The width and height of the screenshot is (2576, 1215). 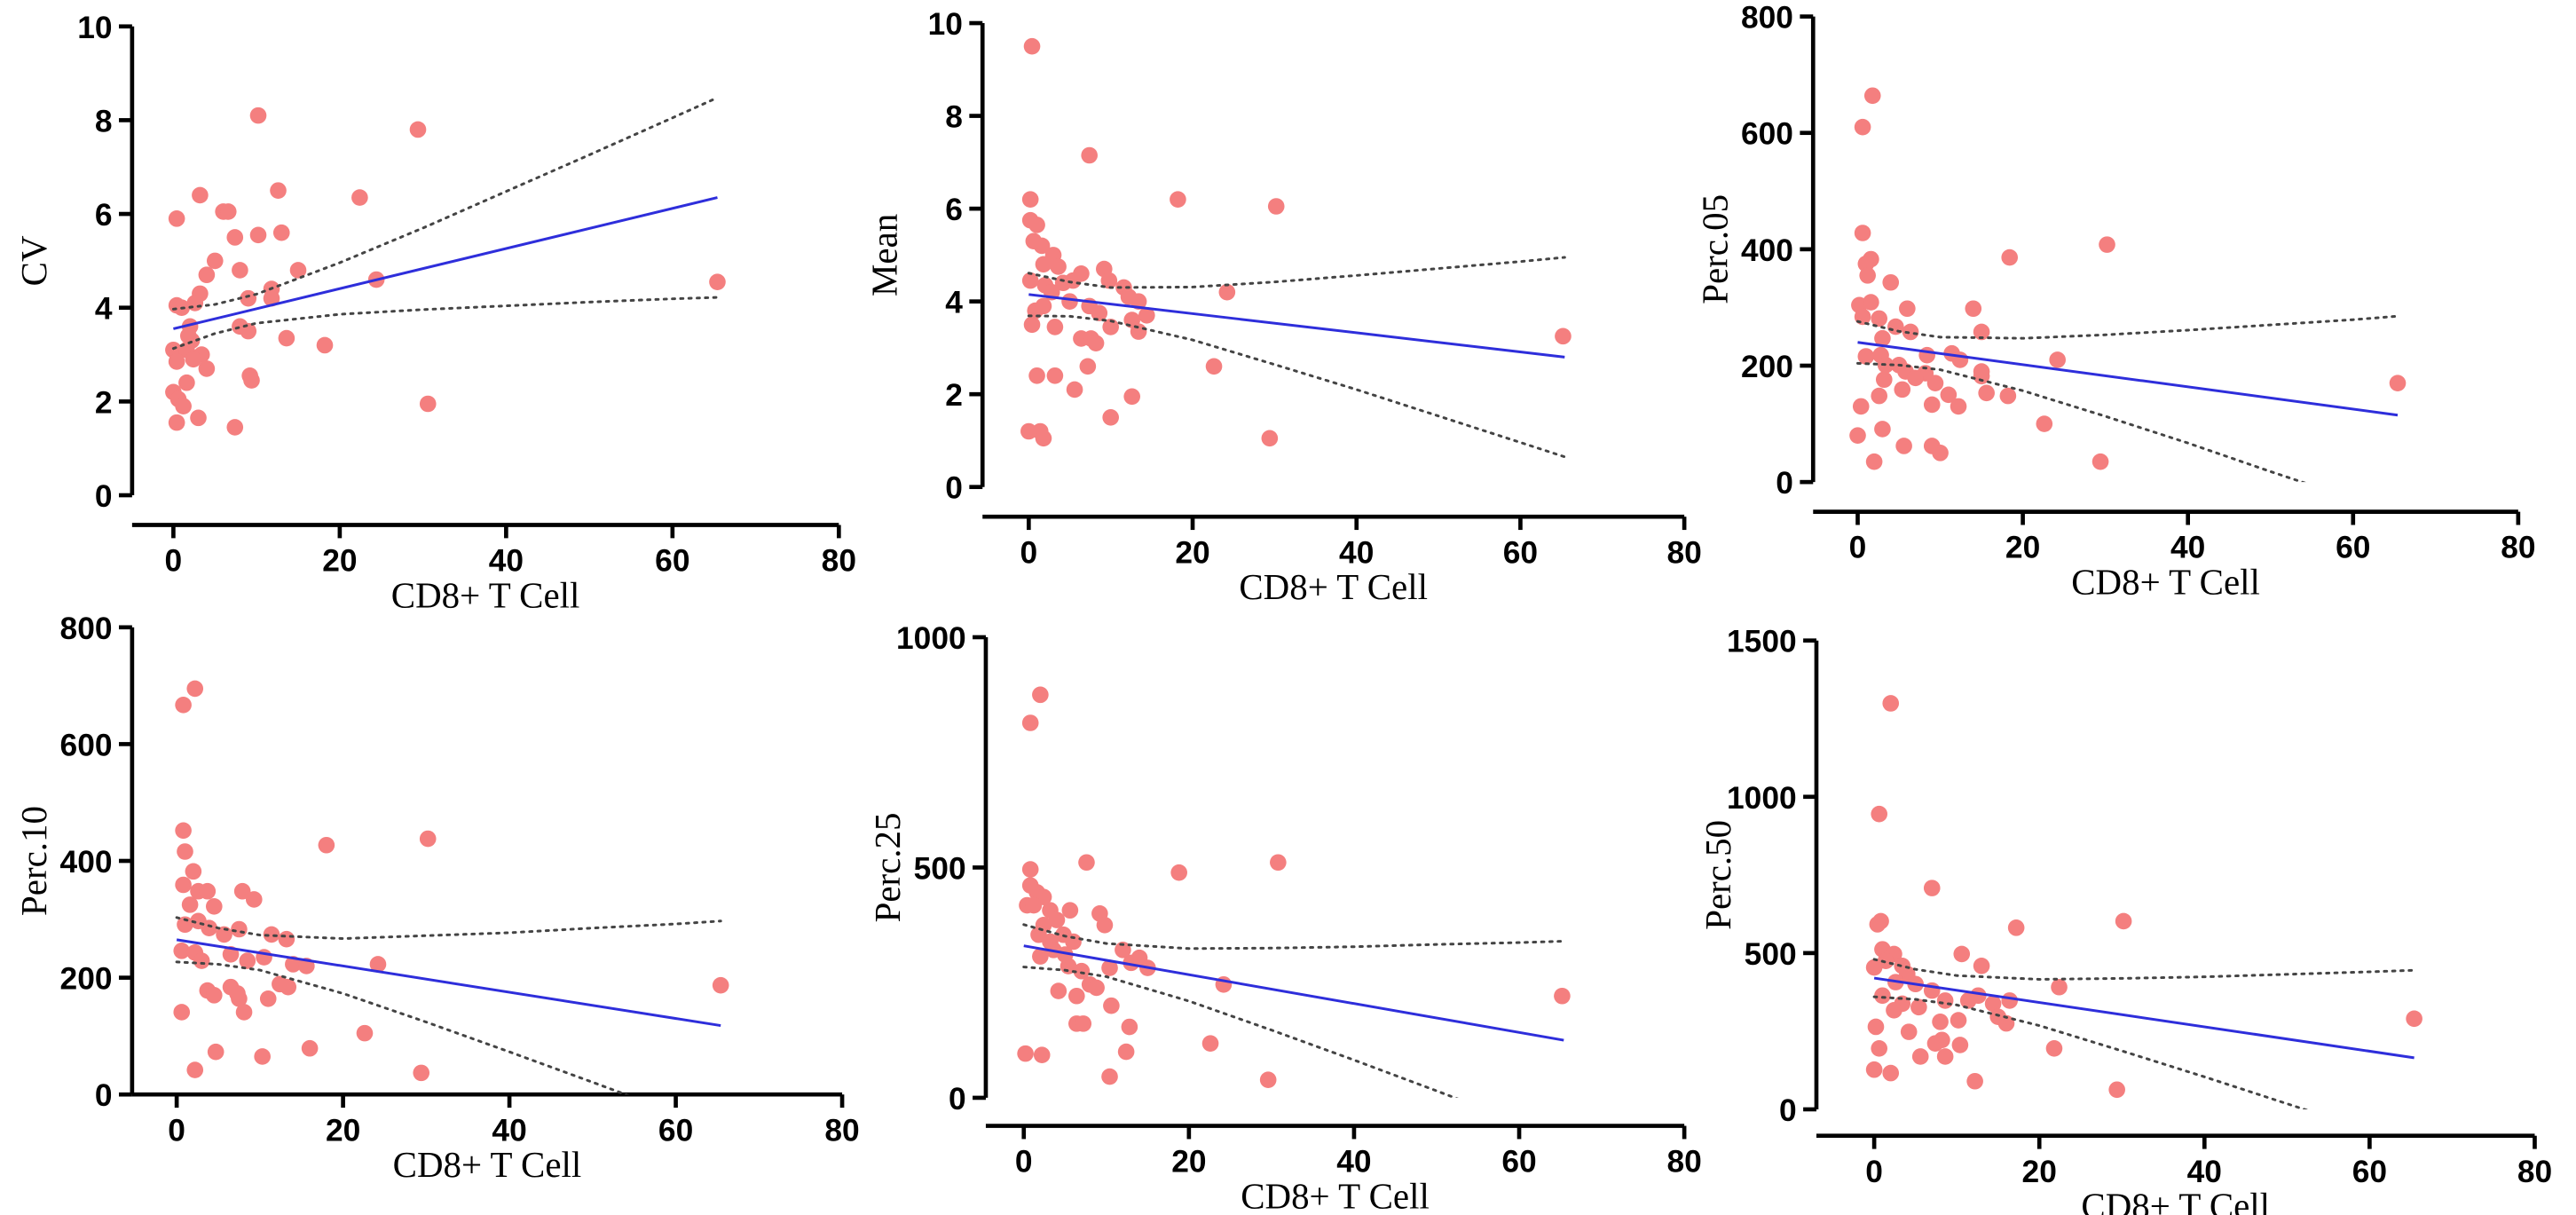 I want to click on x-tick-label: 60, so click(x=2369, y=1172).